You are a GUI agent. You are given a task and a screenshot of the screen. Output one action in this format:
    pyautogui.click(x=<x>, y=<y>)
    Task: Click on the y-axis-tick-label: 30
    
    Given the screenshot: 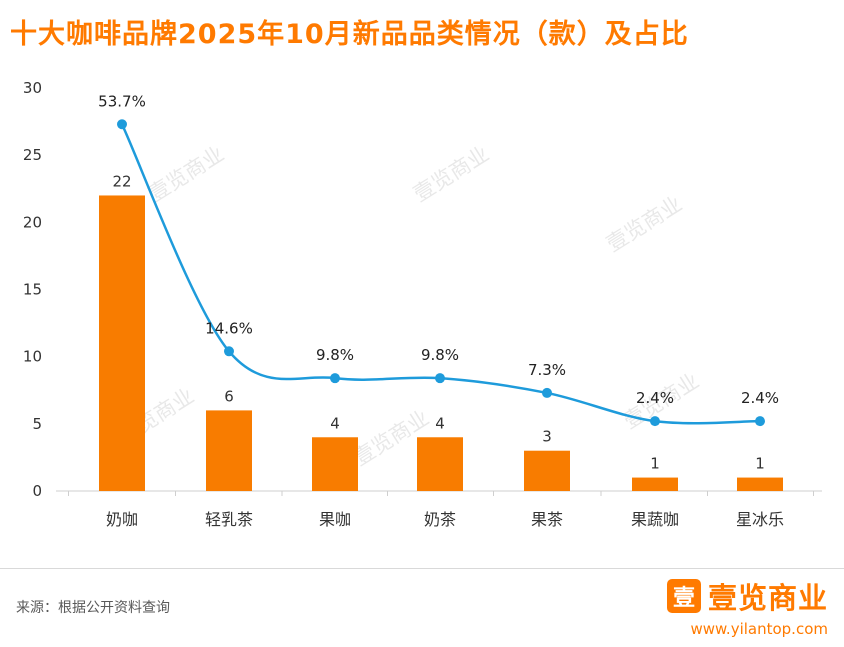 What is the action you would take?
    pyautogui.click(x=32, y=88)
    